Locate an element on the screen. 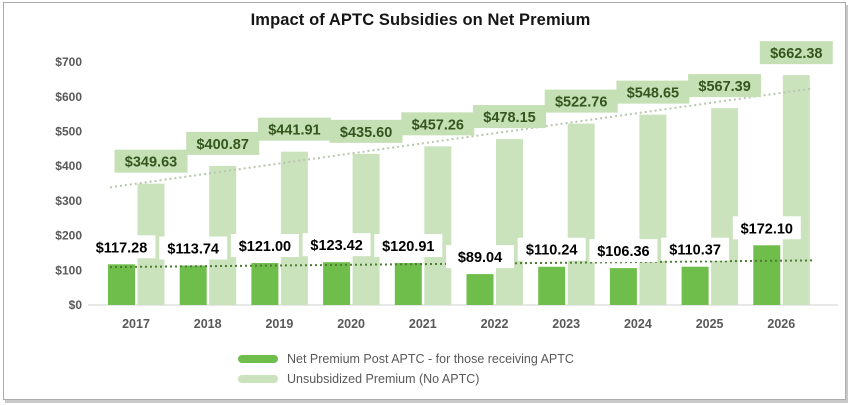 This screenshot has width=851, height=405. y-tick-label: $400 is located at coordinates (68, 166).